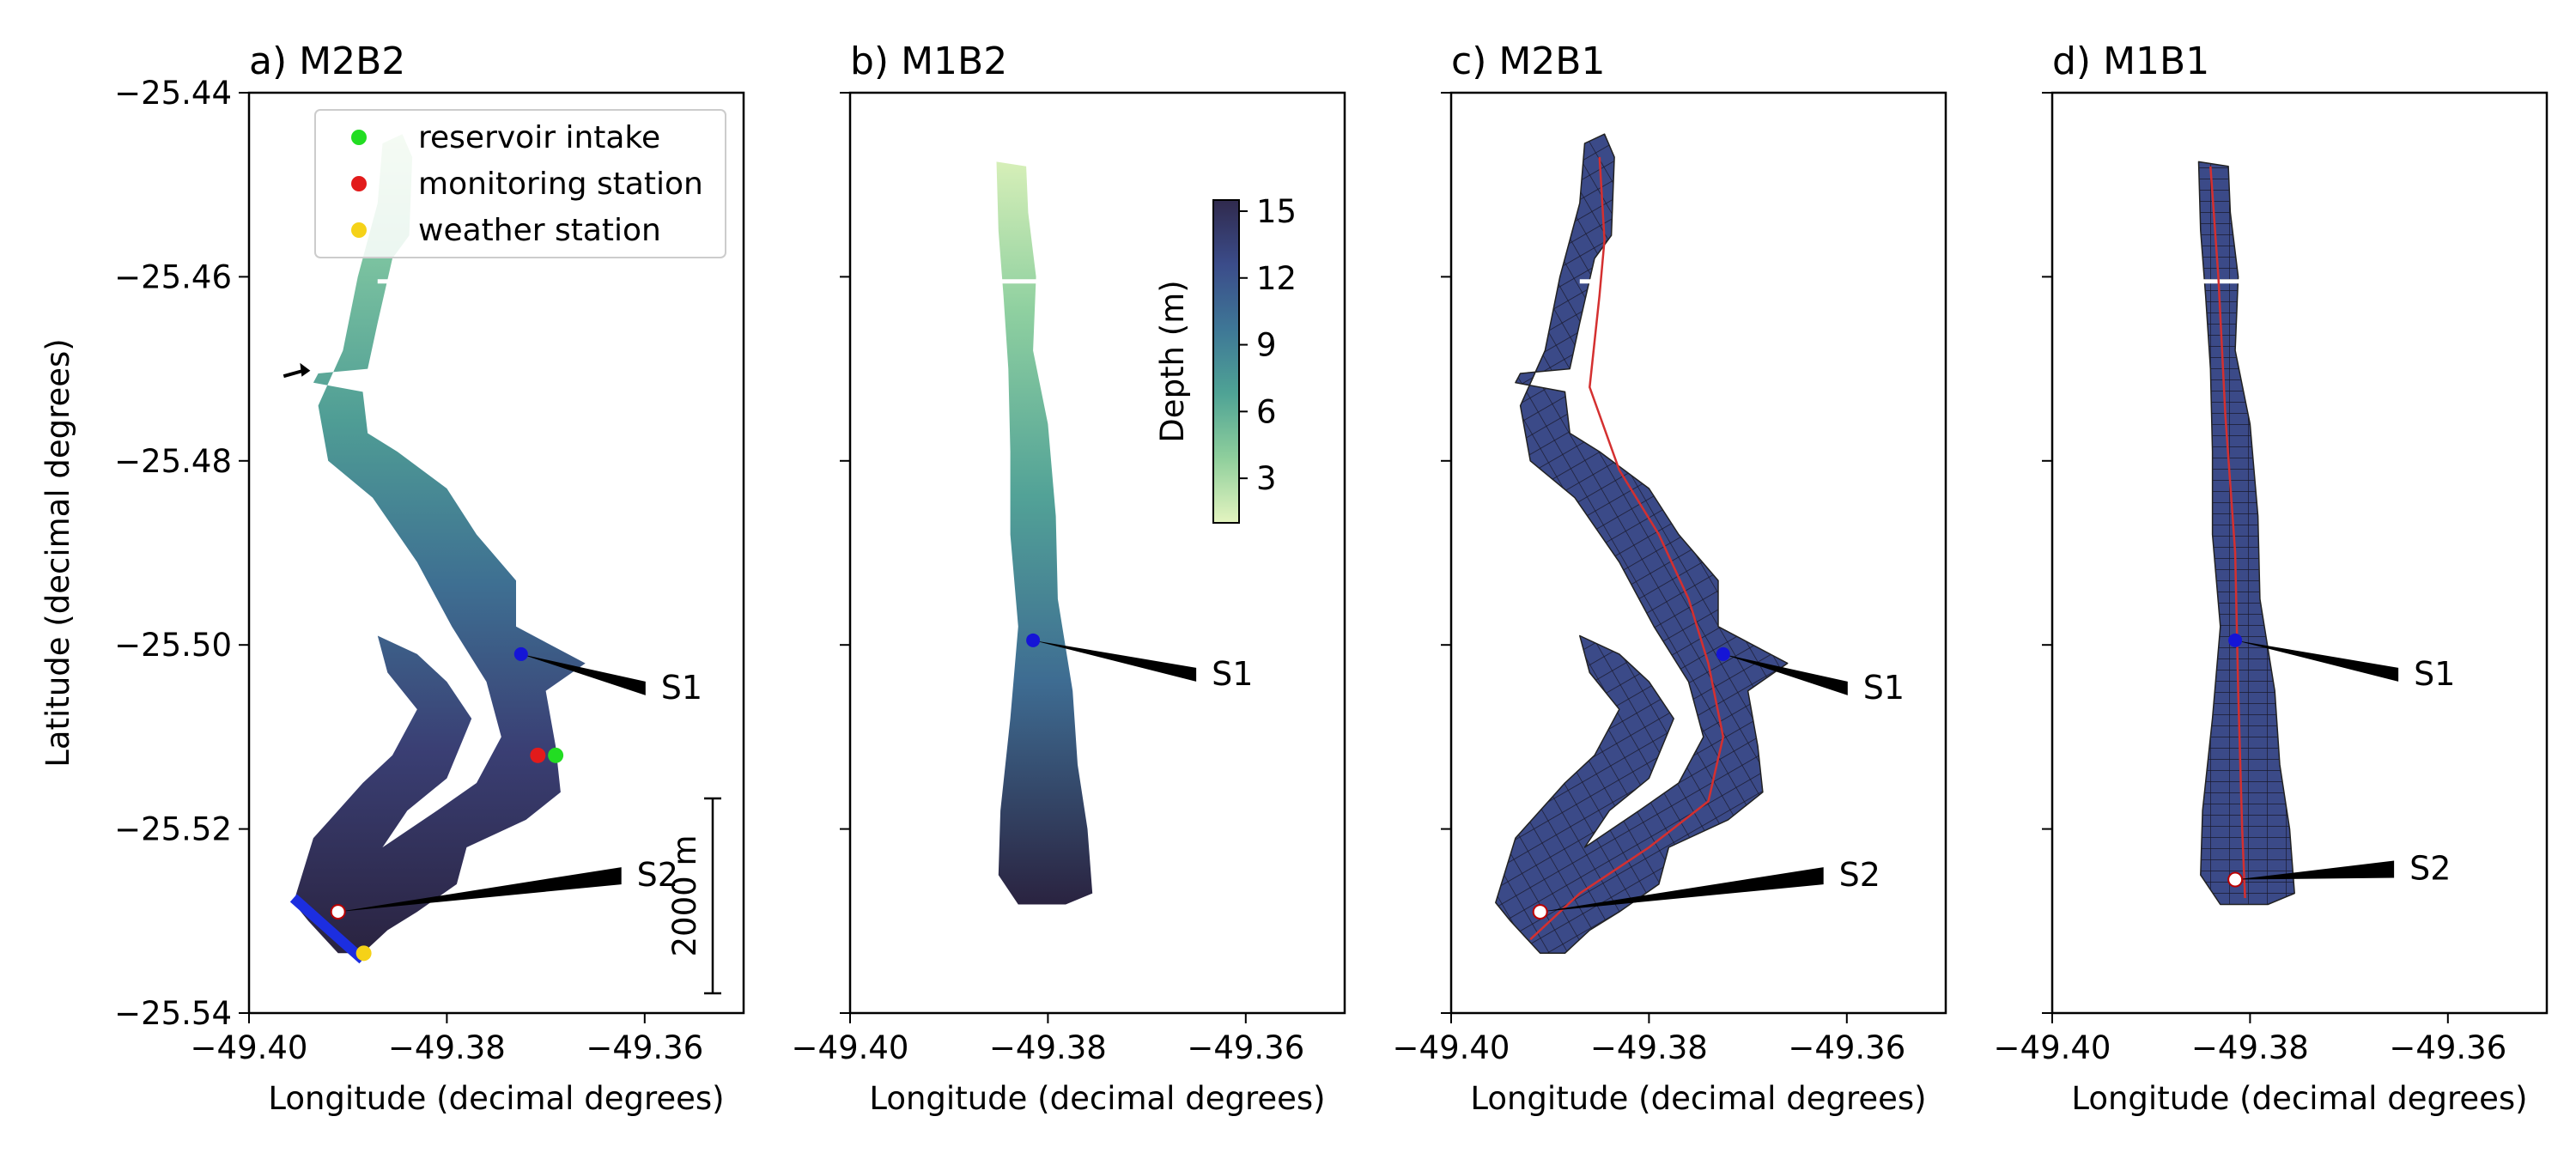 Image resolution: width=2576 pixels, height=1159 pixels. I want to click on x-axis-label-a: Longitude (decimal degrees), so click(496, 1099).